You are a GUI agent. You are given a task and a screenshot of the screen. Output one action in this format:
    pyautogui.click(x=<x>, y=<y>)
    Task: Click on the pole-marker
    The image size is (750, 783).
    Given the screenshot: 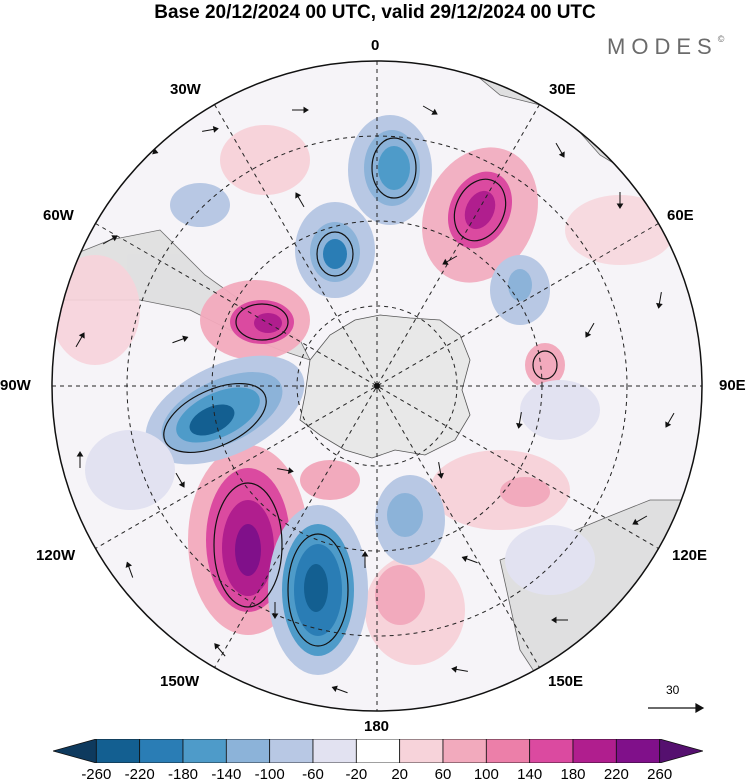 What is the action you would take?
    pyautogui.click(x=377, y=386)
    